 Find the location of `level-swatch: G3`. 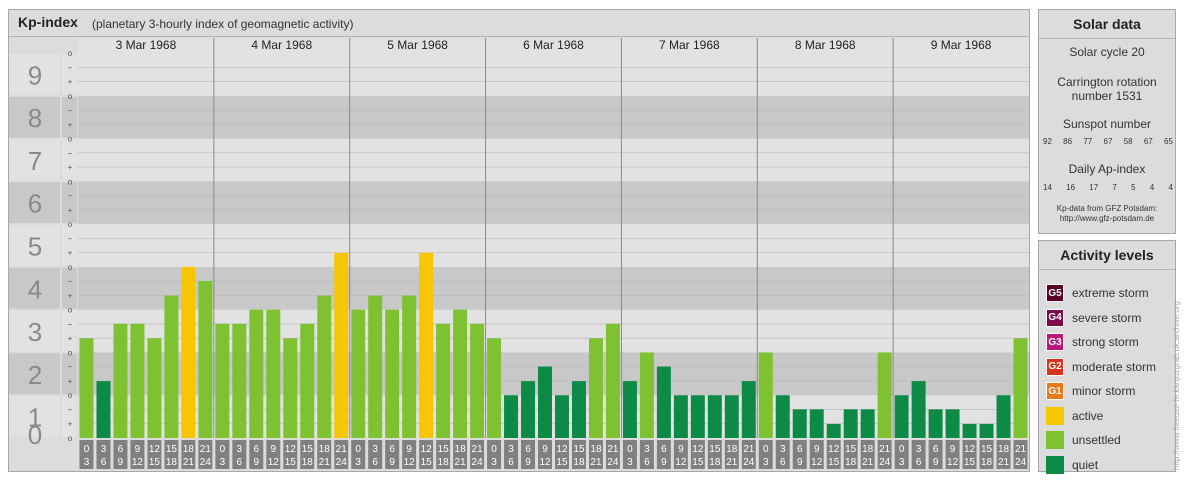

level-swatch: G3 is located at coordinates (1055, 342).